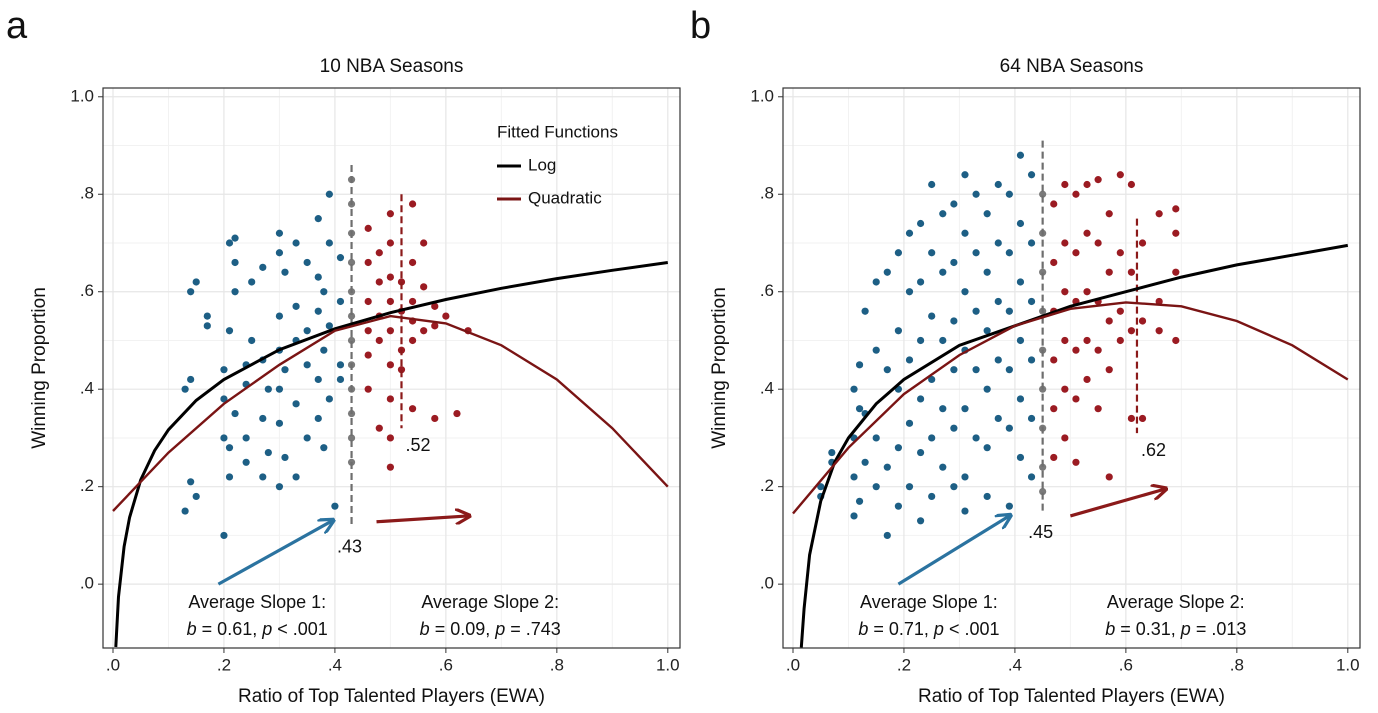 The image size is (1378, 713). I want to click on threshold-label: .62, so click(1153, 450).